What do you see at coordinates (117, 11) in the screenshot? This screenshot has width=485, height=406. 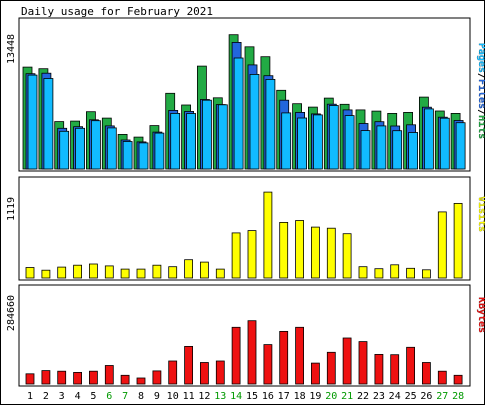 I see `chart-title: Daily usage for February 2021` at bounding box center [117, 11].